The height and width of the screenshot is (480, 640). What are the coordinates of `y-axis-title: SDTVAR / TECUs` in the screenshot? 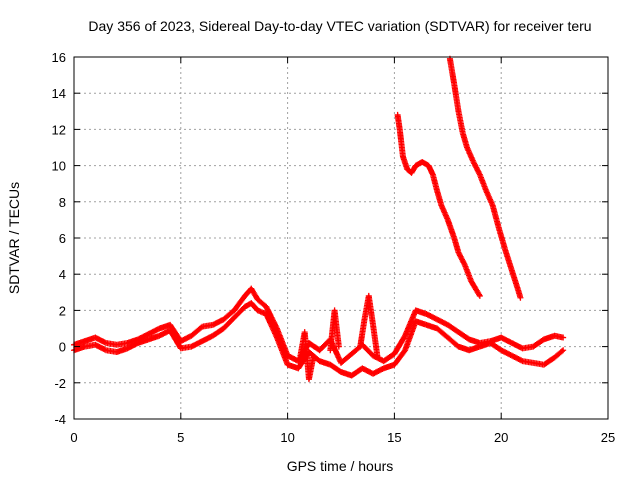 It's located at (14, 238).